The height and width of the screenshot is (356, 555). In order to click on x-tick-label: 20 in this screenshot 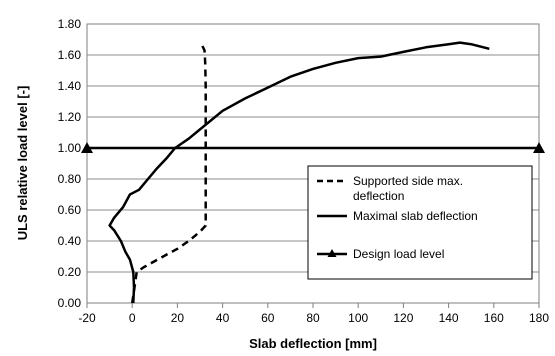, I will do `click(178, 318)`.